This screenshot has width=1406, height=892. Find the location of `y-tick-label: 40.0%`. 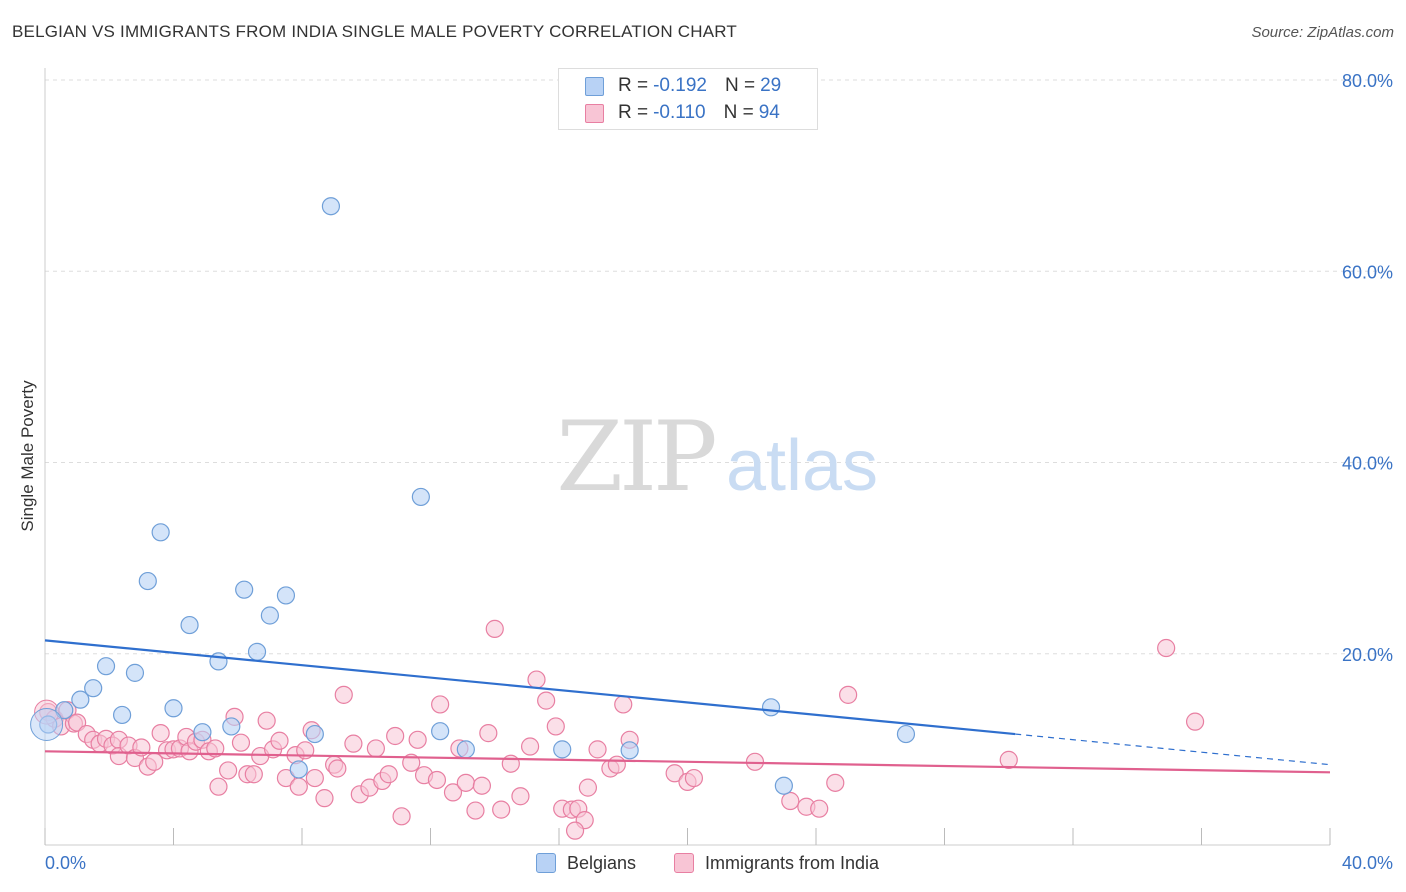

y-tick-label: 40.0% is located at coordinates (1367, 464).